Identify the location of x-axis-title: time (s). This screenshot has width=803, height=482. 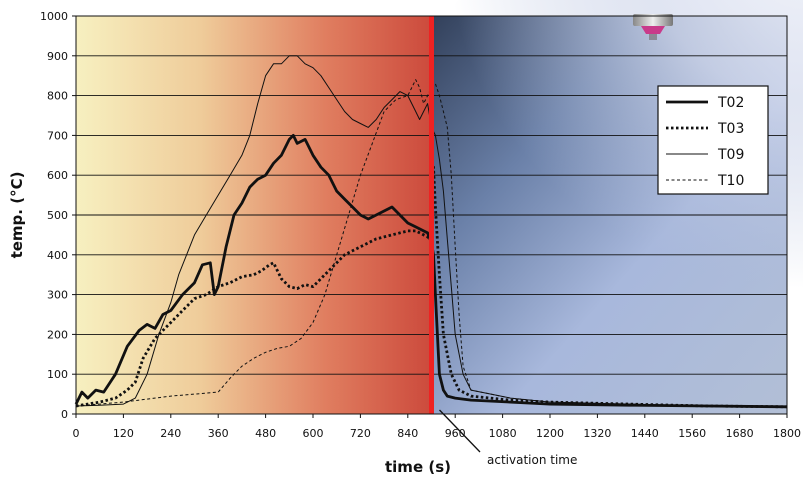
(418, 467).